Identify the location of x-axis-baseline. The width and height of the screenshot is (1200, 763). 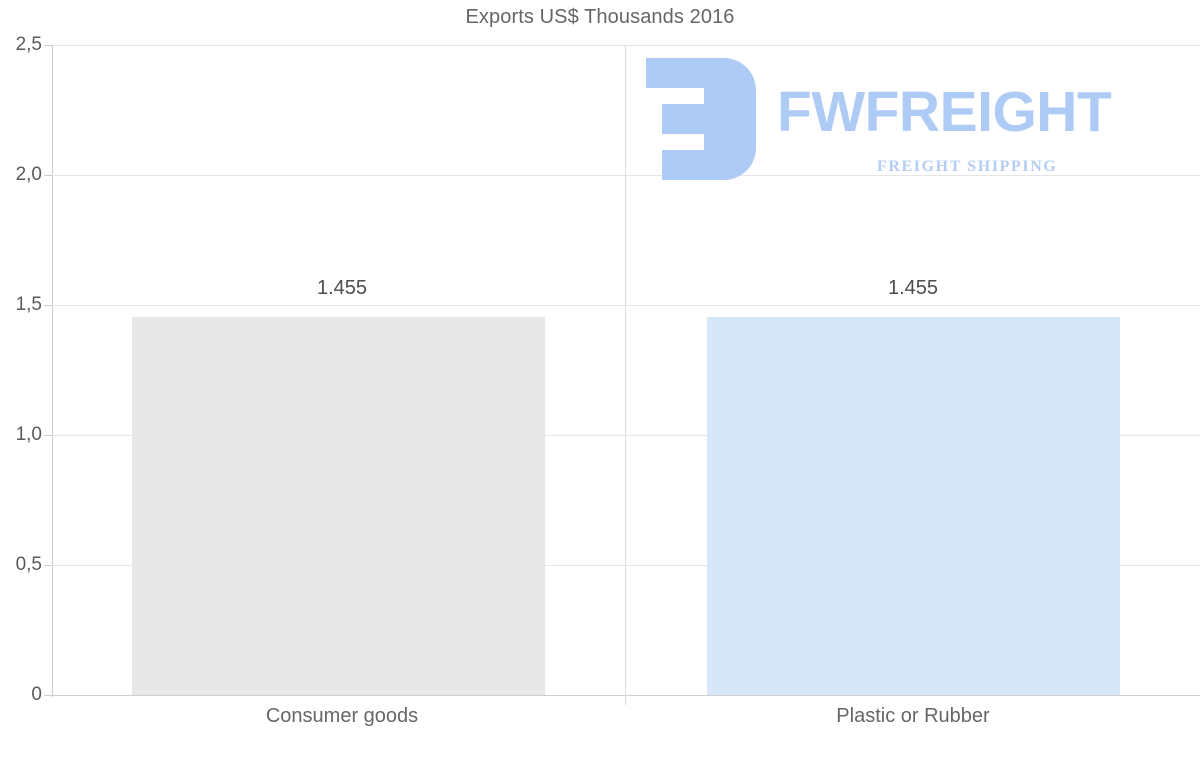
(626, 695).